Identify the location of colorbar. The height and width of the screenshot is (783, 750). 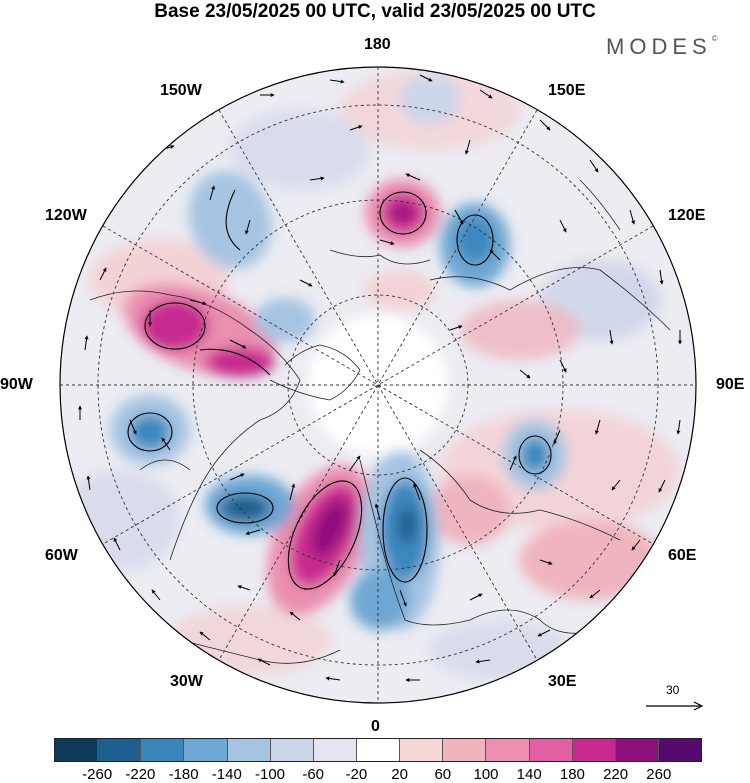
(378, 750).